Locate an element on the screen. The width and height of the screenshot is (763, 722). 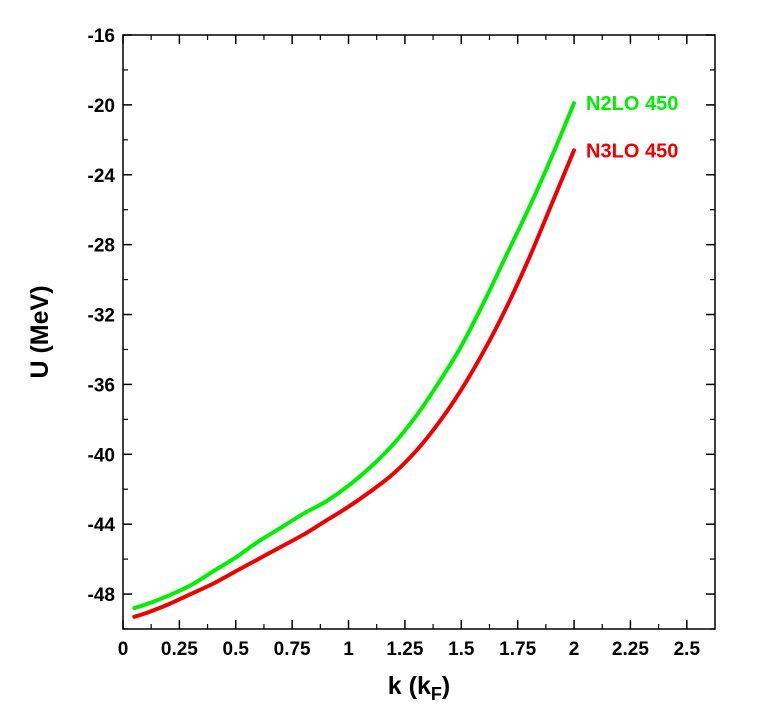
y-tick-label: -32 is located at coordinates (101, 316).